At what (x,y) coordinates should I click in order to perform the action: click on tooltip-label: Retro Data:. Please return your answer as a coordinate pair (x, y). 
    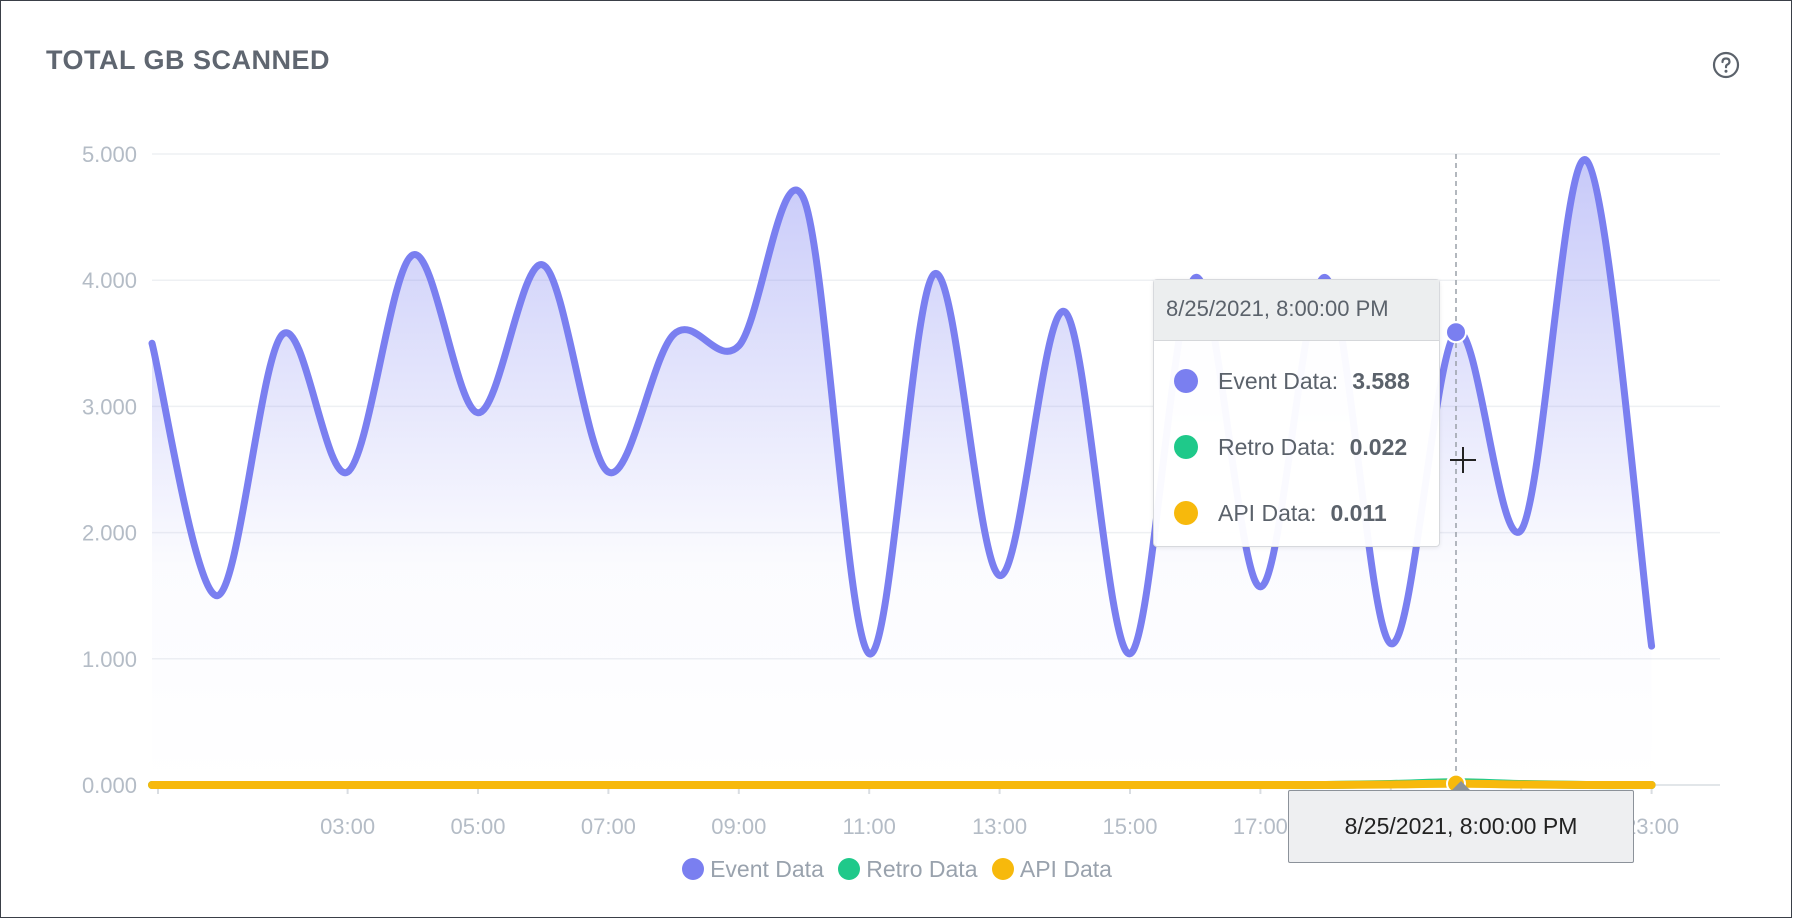
    Looking at the image, I should click on (1277, 447).